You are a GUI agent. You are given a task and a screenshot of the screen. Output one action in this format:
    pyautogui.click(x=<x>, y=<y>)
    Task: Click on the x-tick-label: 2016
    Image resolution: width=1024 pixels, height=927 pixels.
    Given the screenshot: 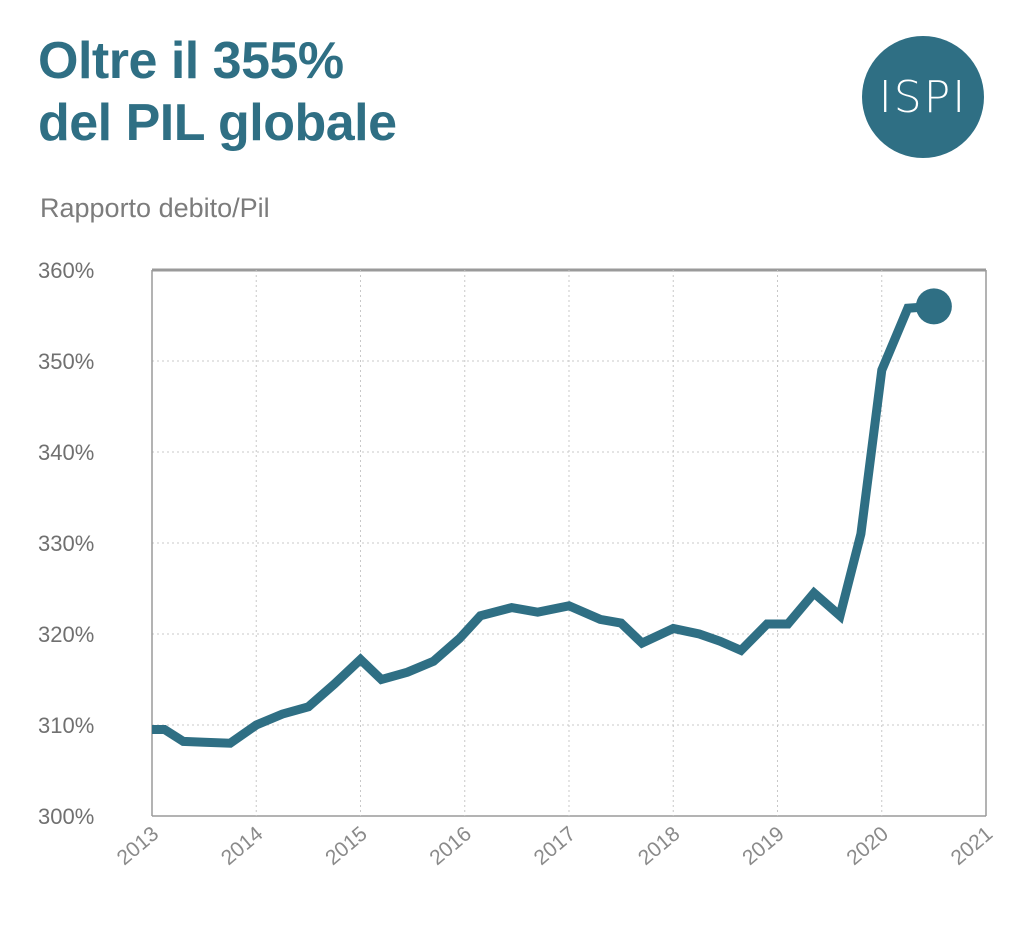 What is the action you would take?
    pyautogui.click(x=450, y=846)
    